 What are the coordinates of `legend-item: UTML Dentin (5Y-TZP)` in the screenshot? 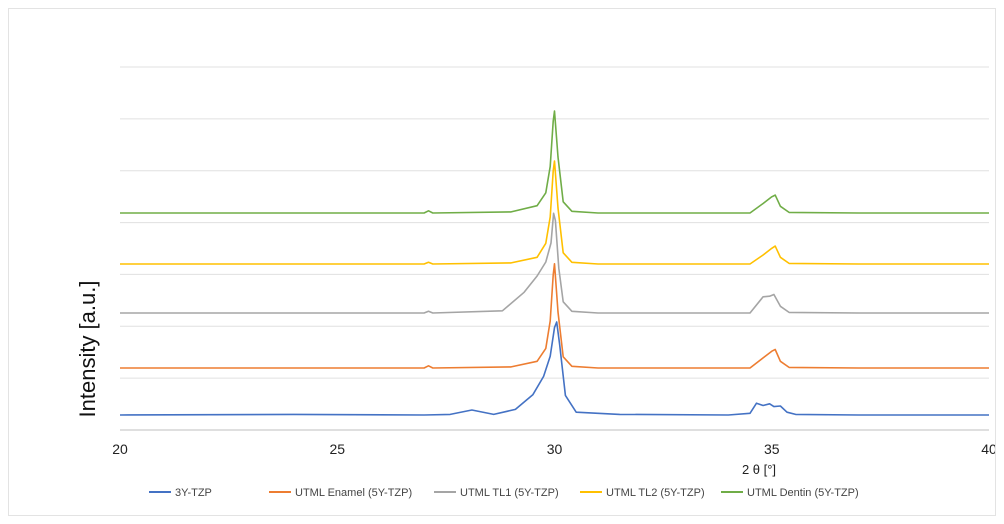 It's located at (790, 493).